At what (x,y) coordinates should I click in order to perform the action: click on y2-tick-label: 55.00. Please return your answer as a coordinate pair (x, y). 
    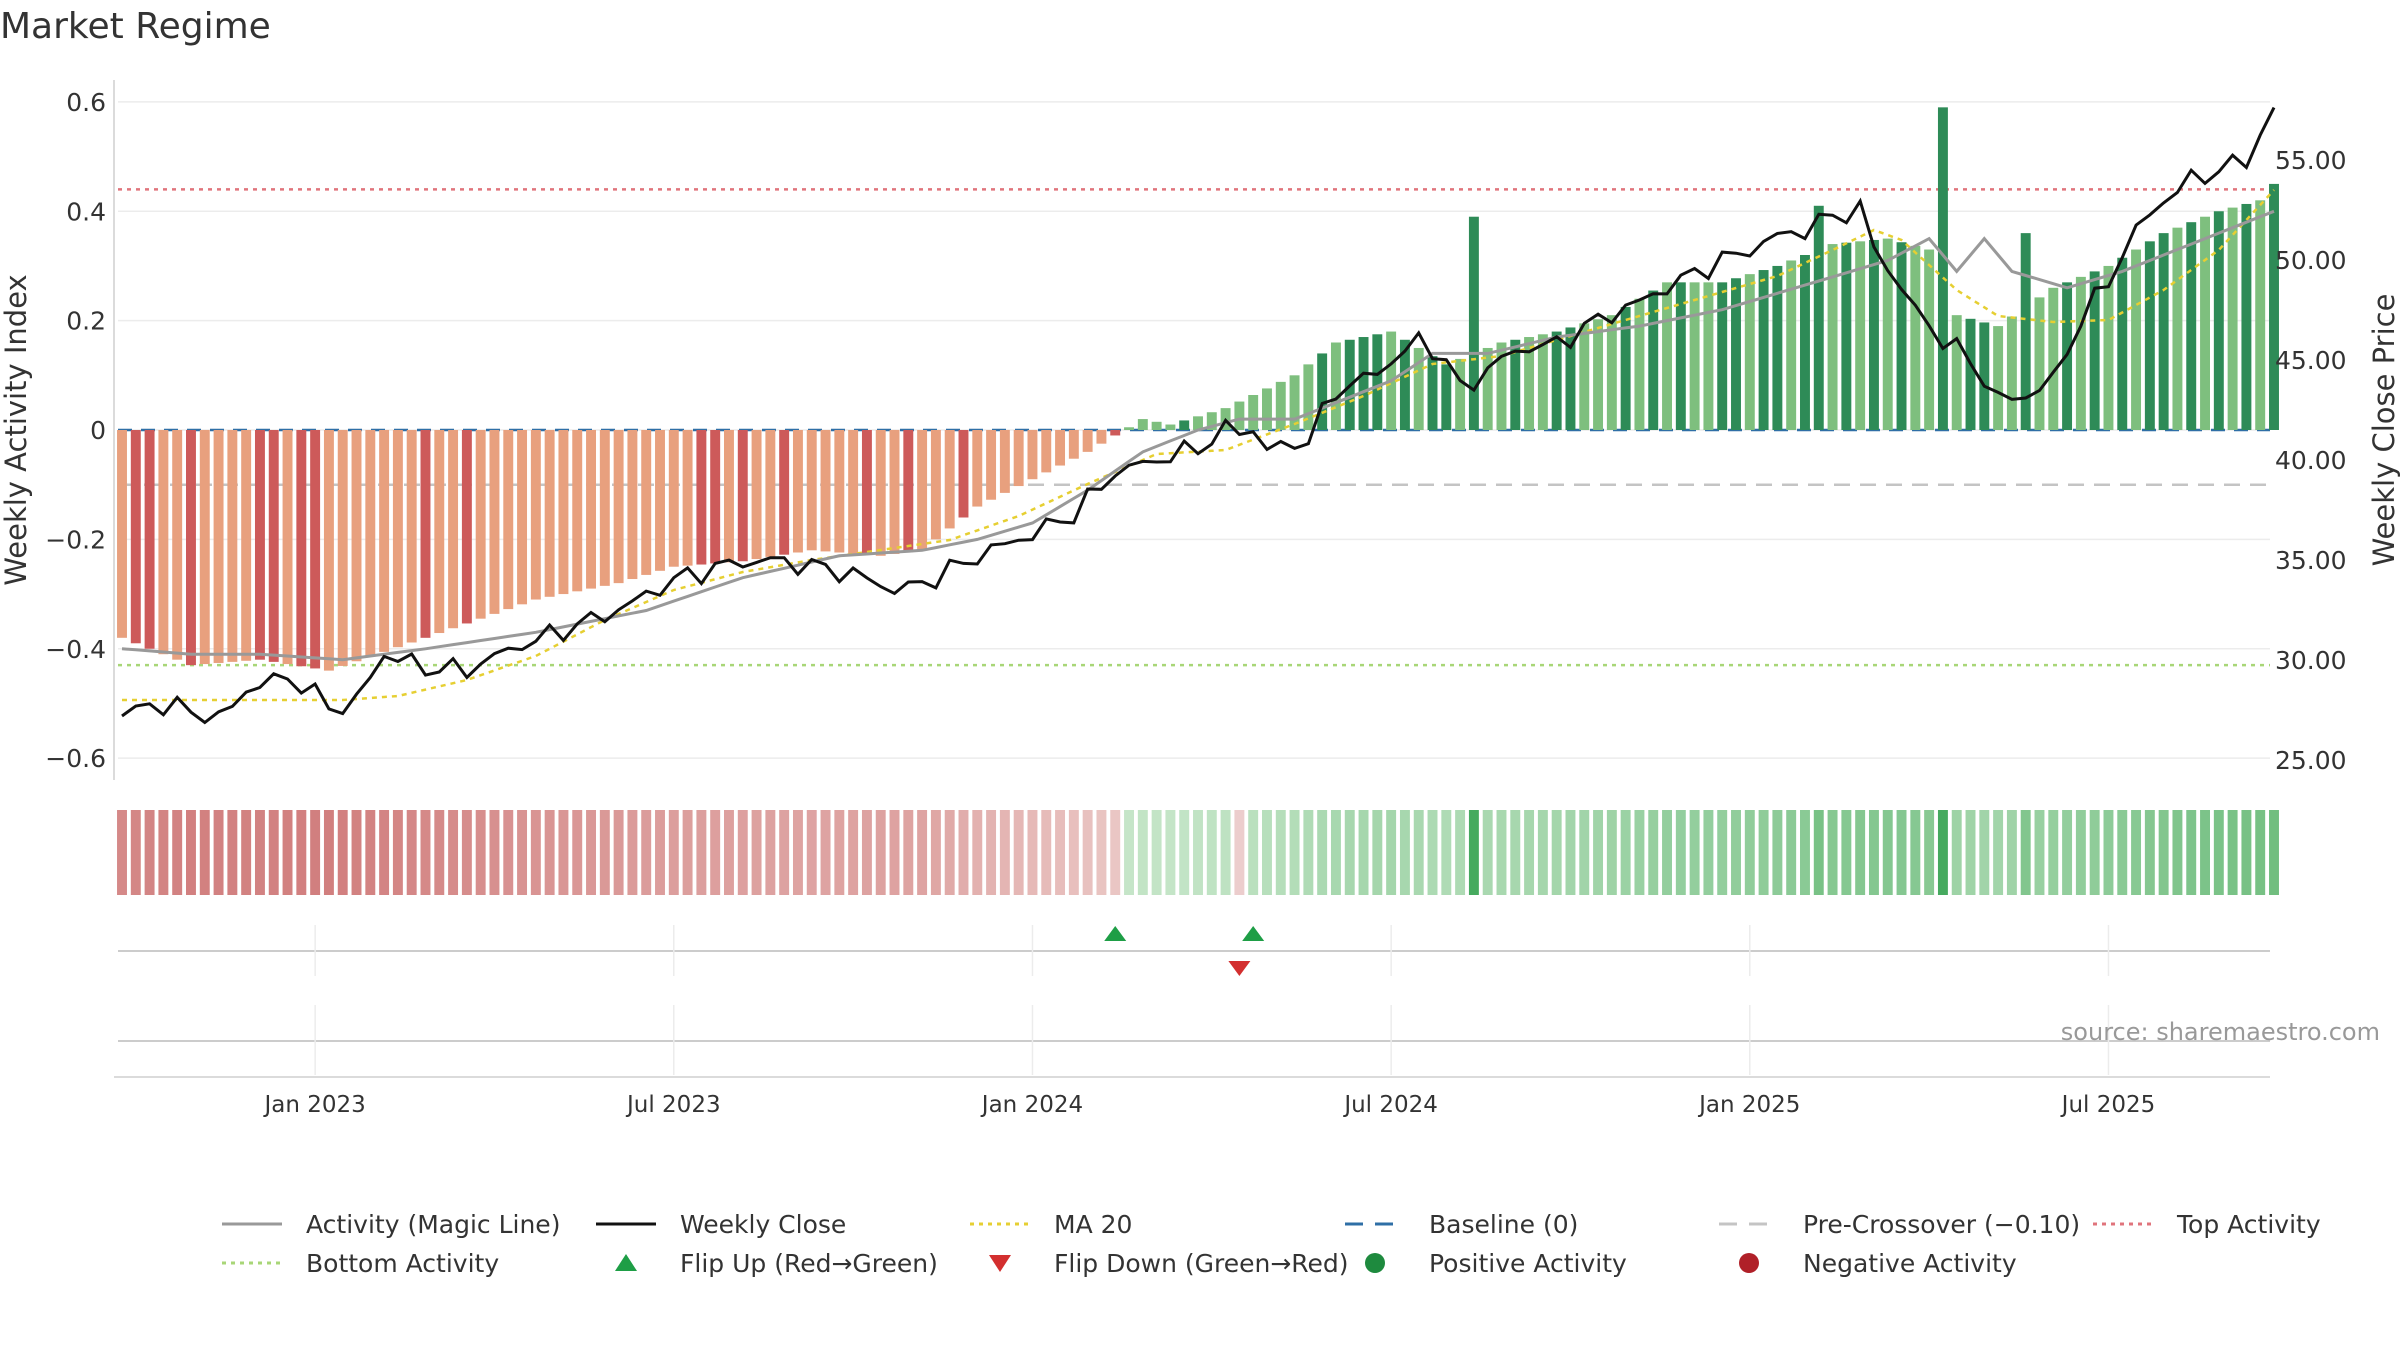
    Looking at the image, I should click on (2311, 160).